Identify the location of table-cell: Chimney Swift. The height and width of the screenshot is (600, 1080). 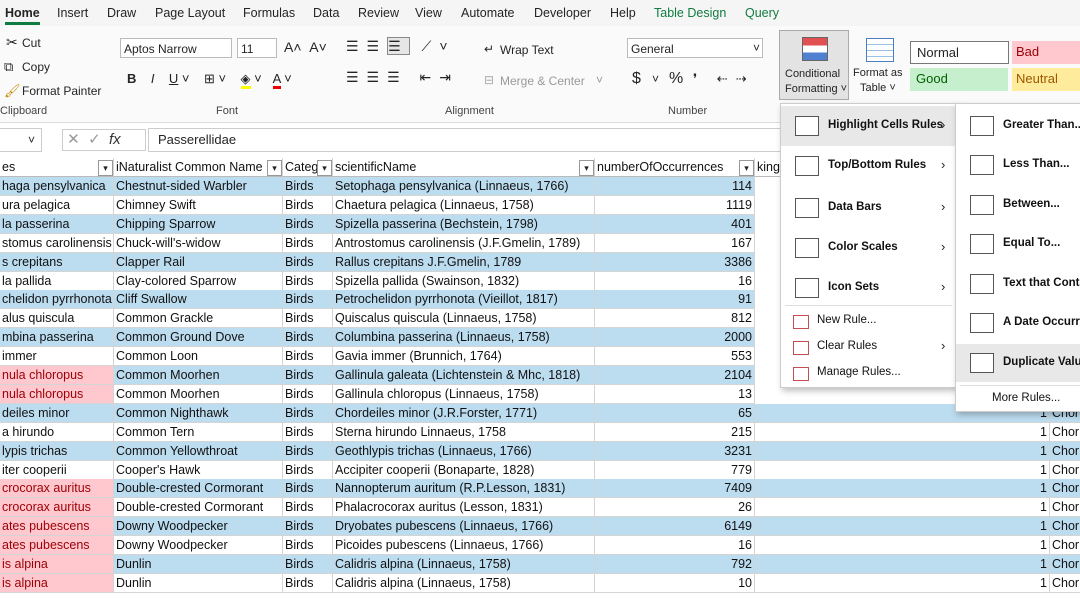
(198, 205).